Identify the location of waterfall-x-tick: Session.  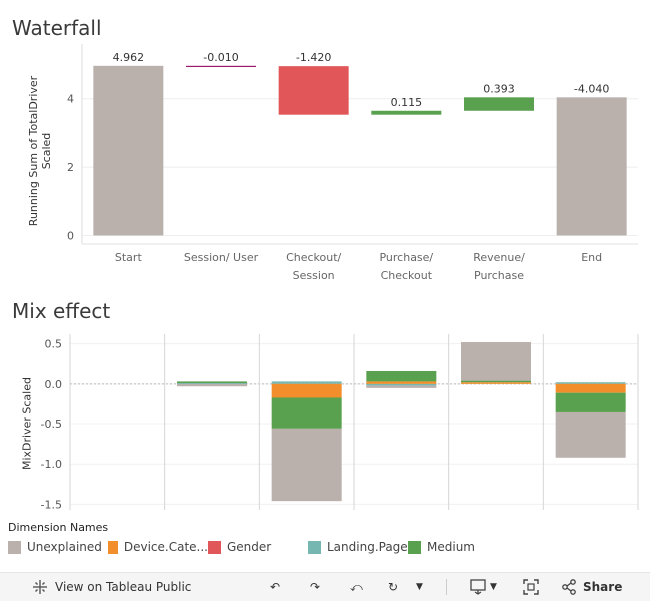
(314, 275).